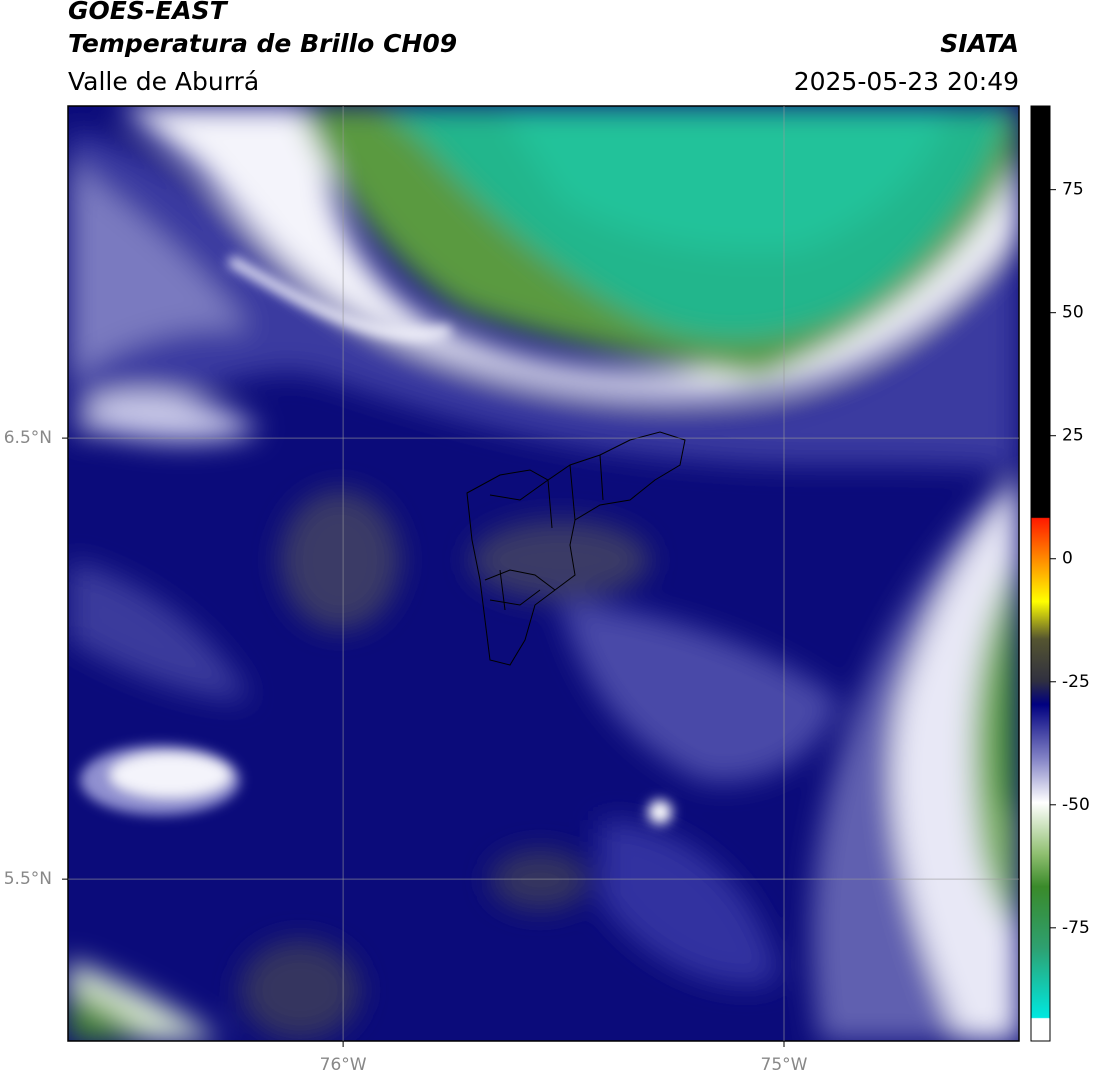 This screenshot has width=1094, height=1082. I want to click on y-tick-label: 5.5°N, so click(28, 879).